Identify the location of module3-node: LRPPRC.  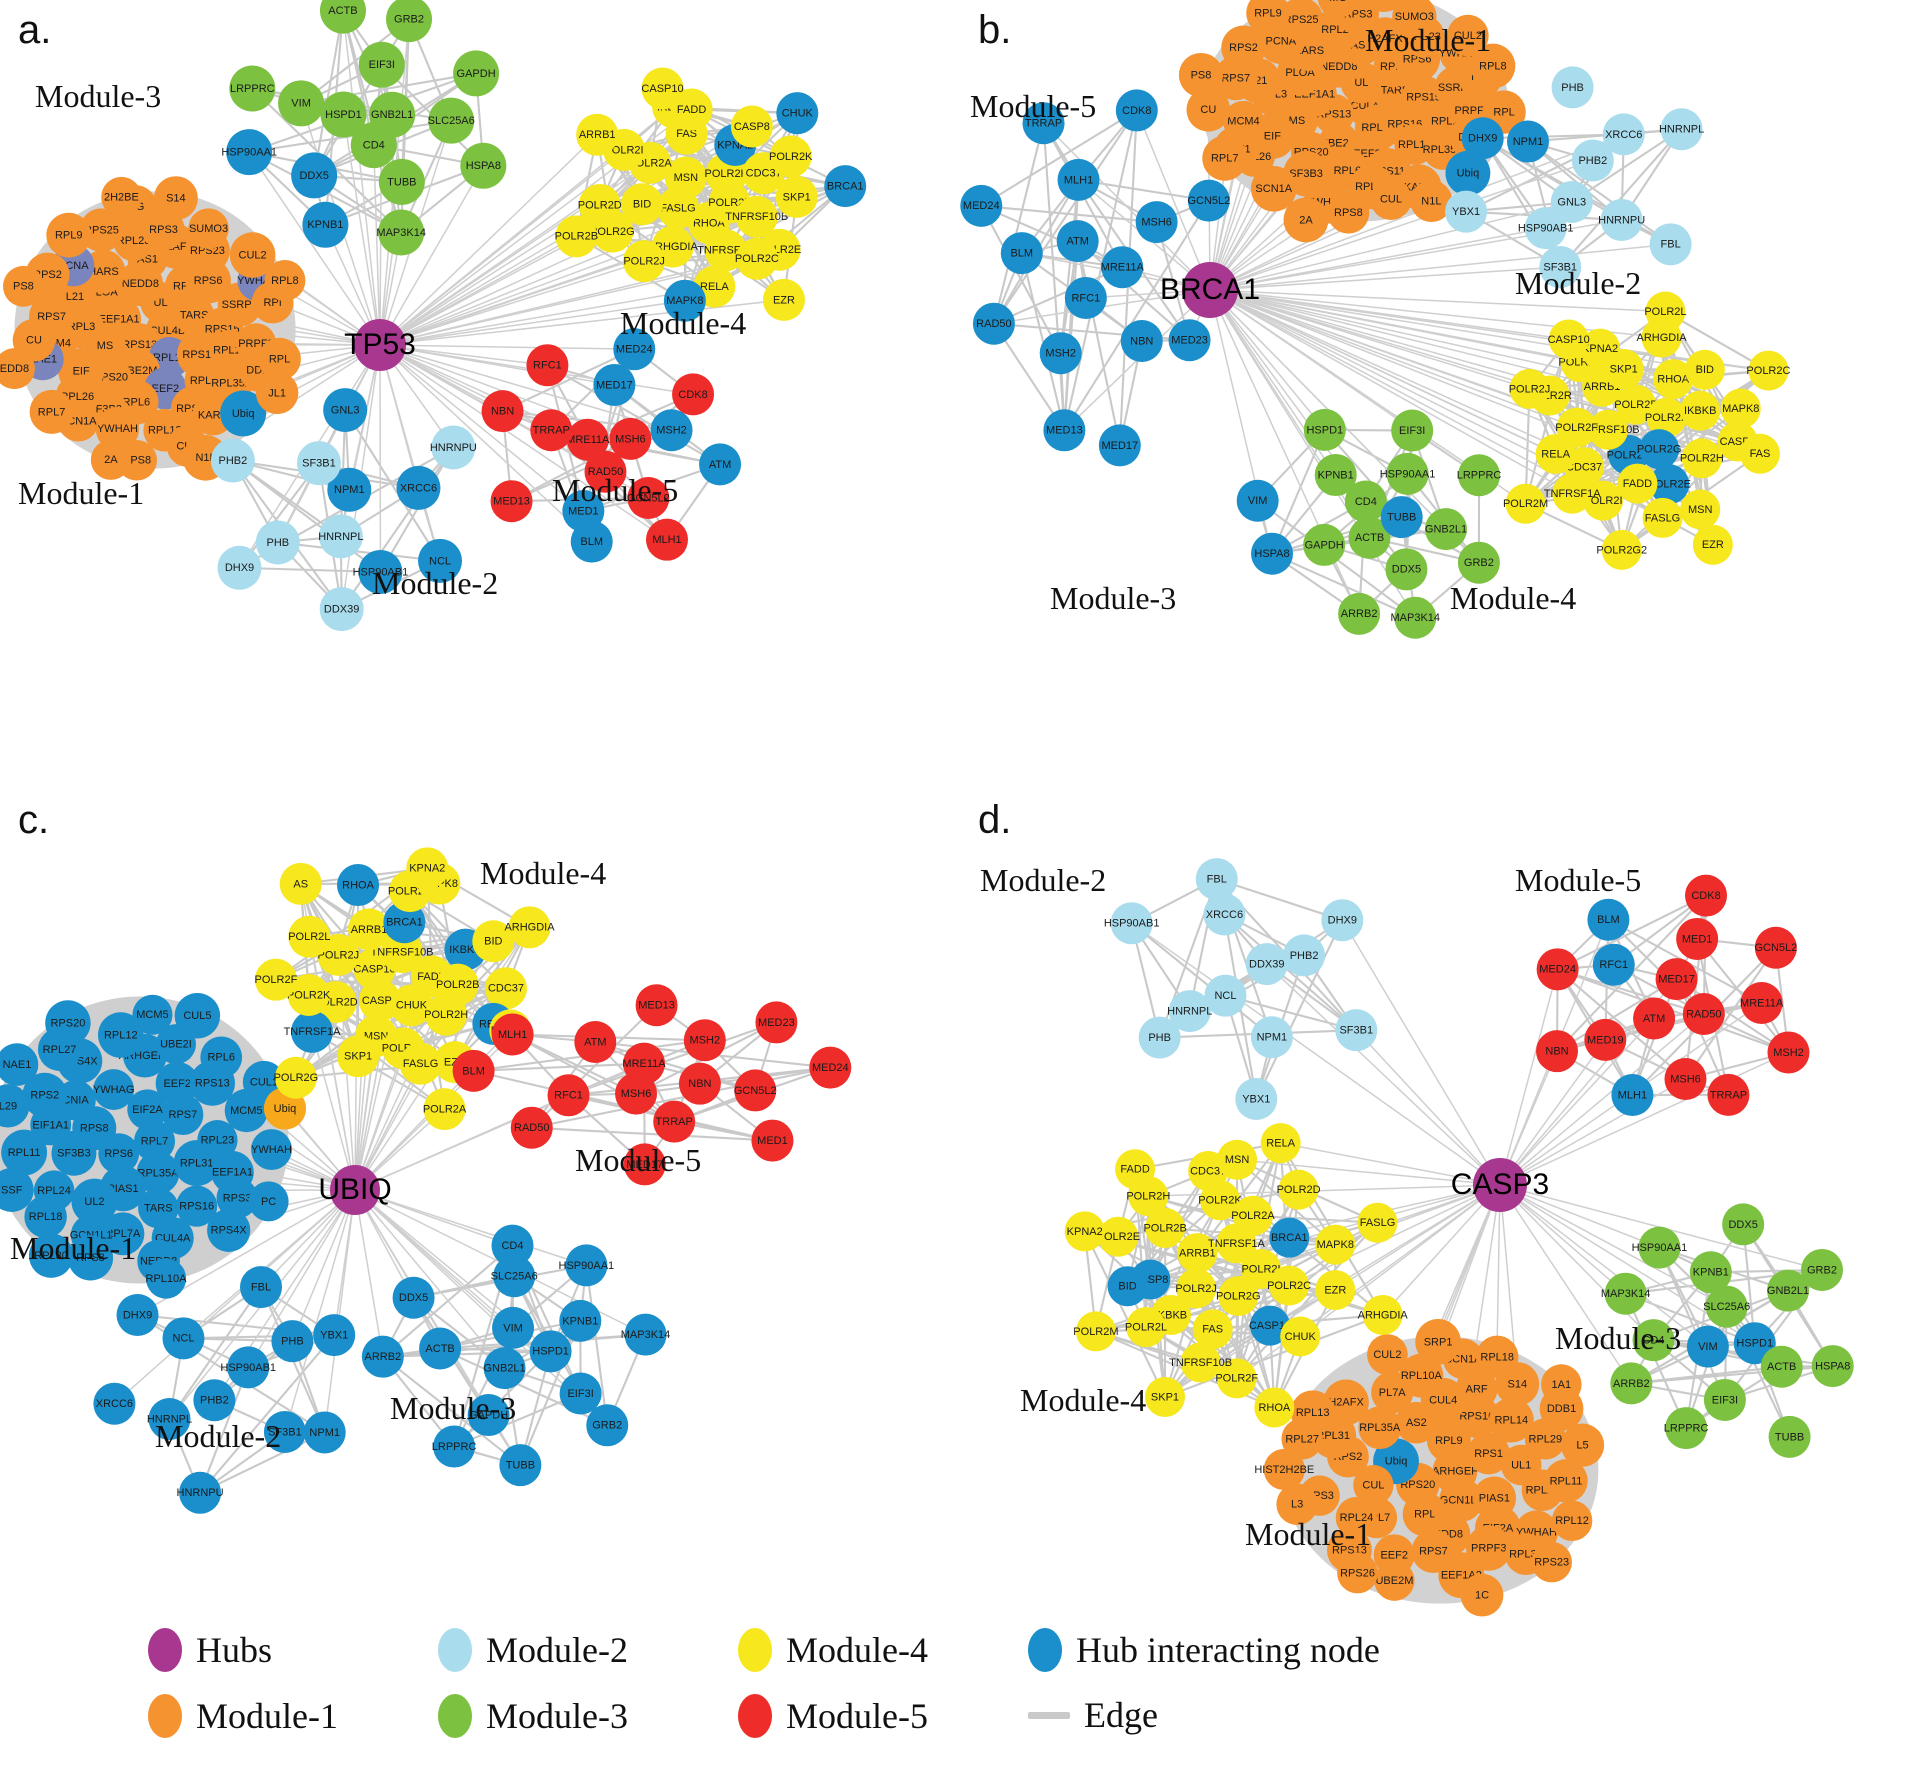
(1479, 475).